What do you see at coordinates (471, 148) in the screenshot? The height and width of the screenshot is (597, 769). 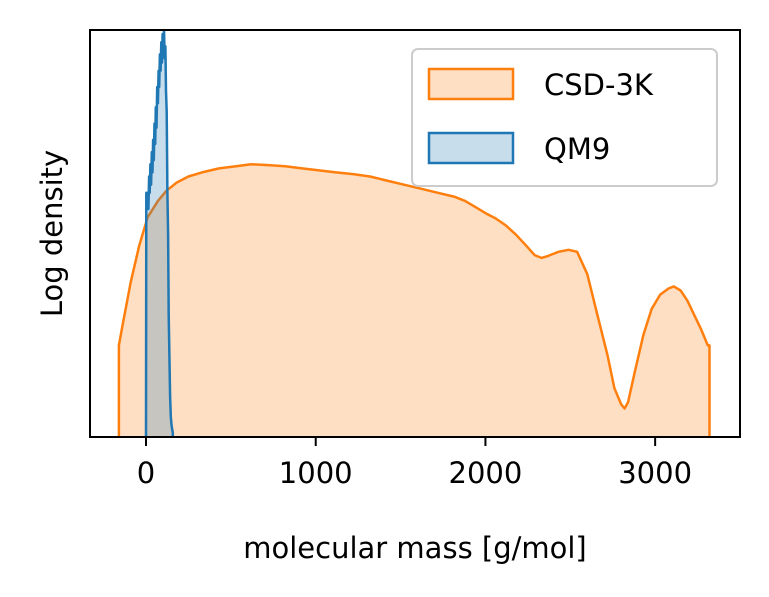 I see `legend-swatch-qm9` at bounding box center [471, 148].